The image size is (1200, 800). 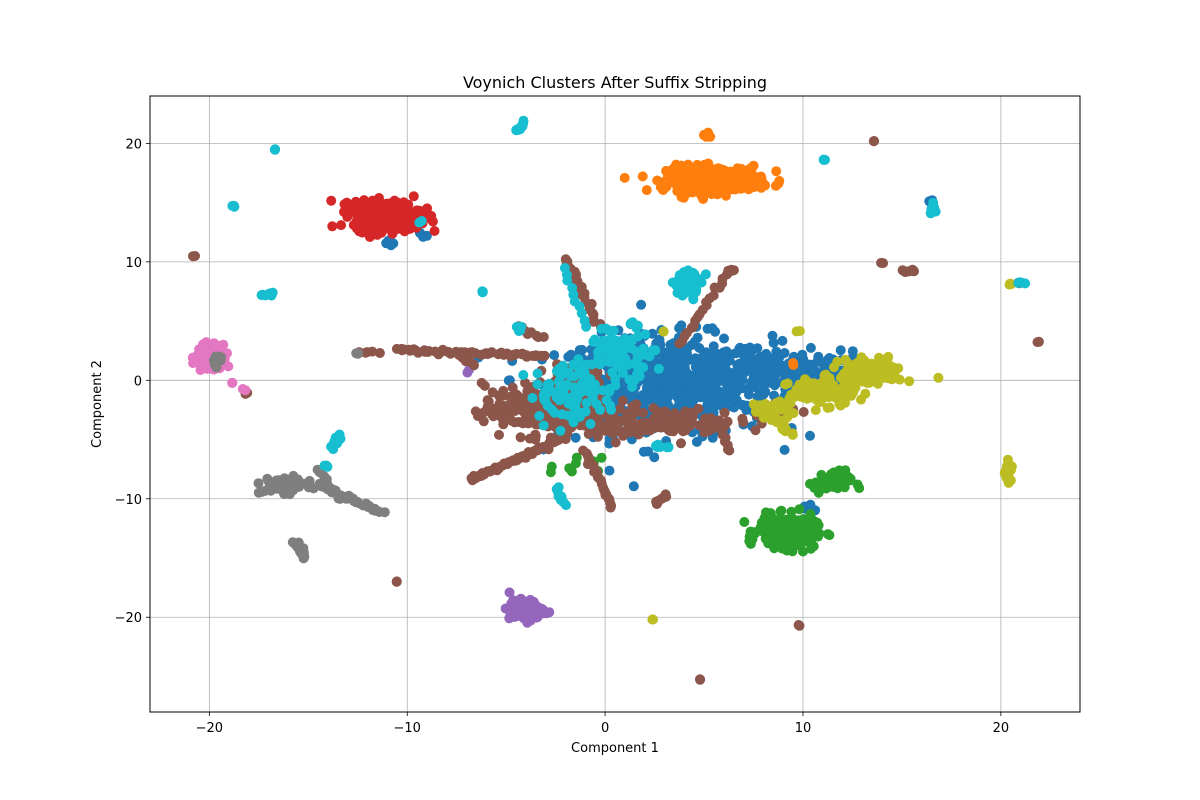 I want to click on x-tick-label: 0, so click(x=605, y=728).